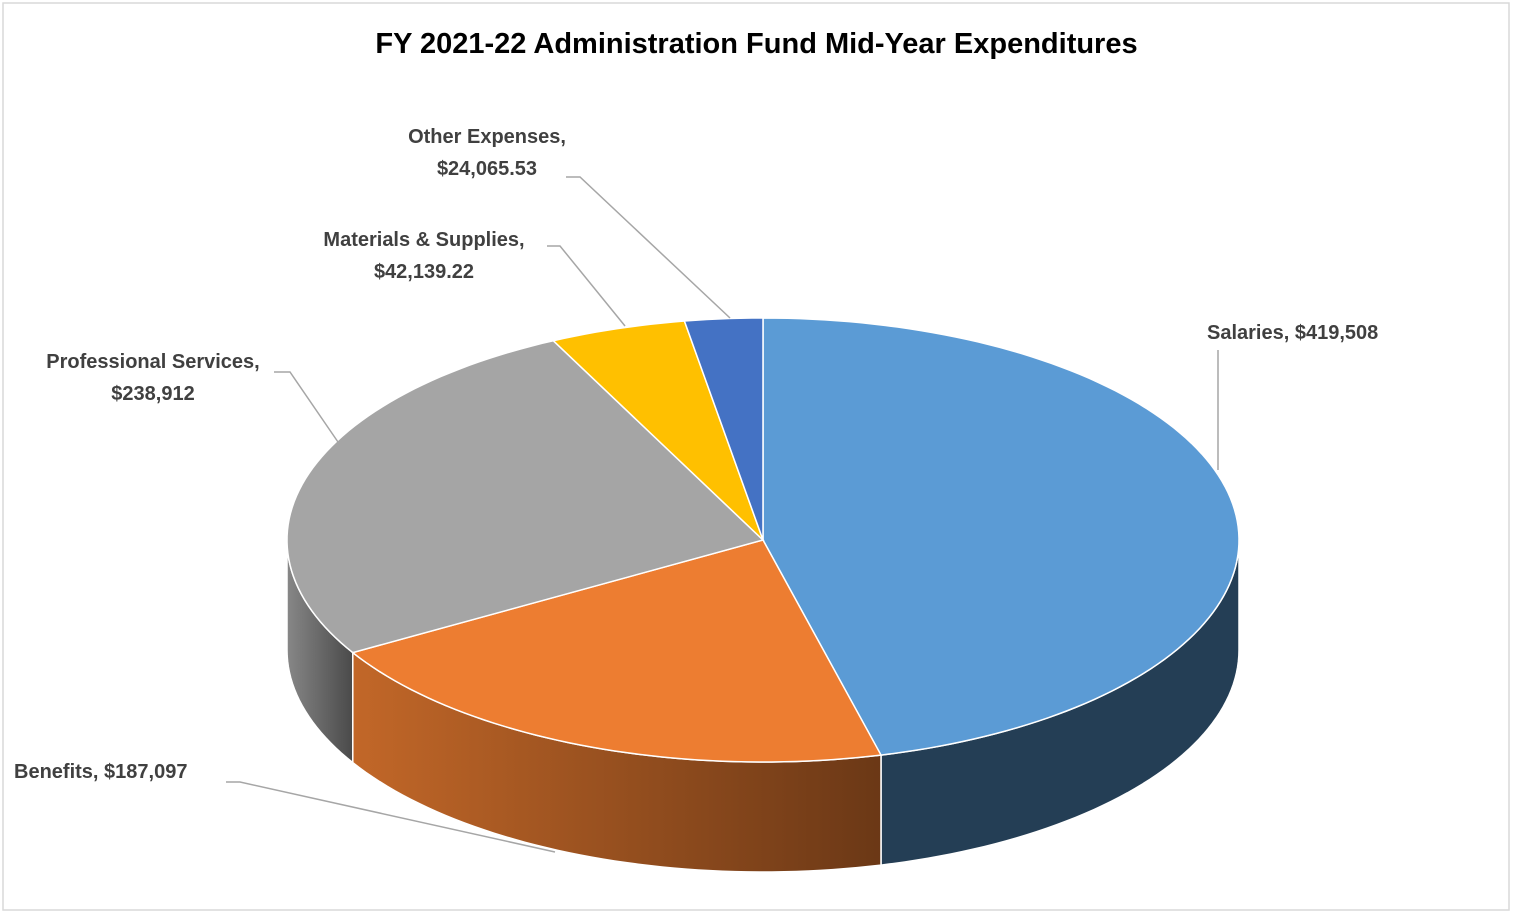 This screenshot has width=1513, height=915. What do you see at coordinates (101, 772) in the screenshot?
I see `data-label: Benefits, $187,097` at bounding box center [101, 772].